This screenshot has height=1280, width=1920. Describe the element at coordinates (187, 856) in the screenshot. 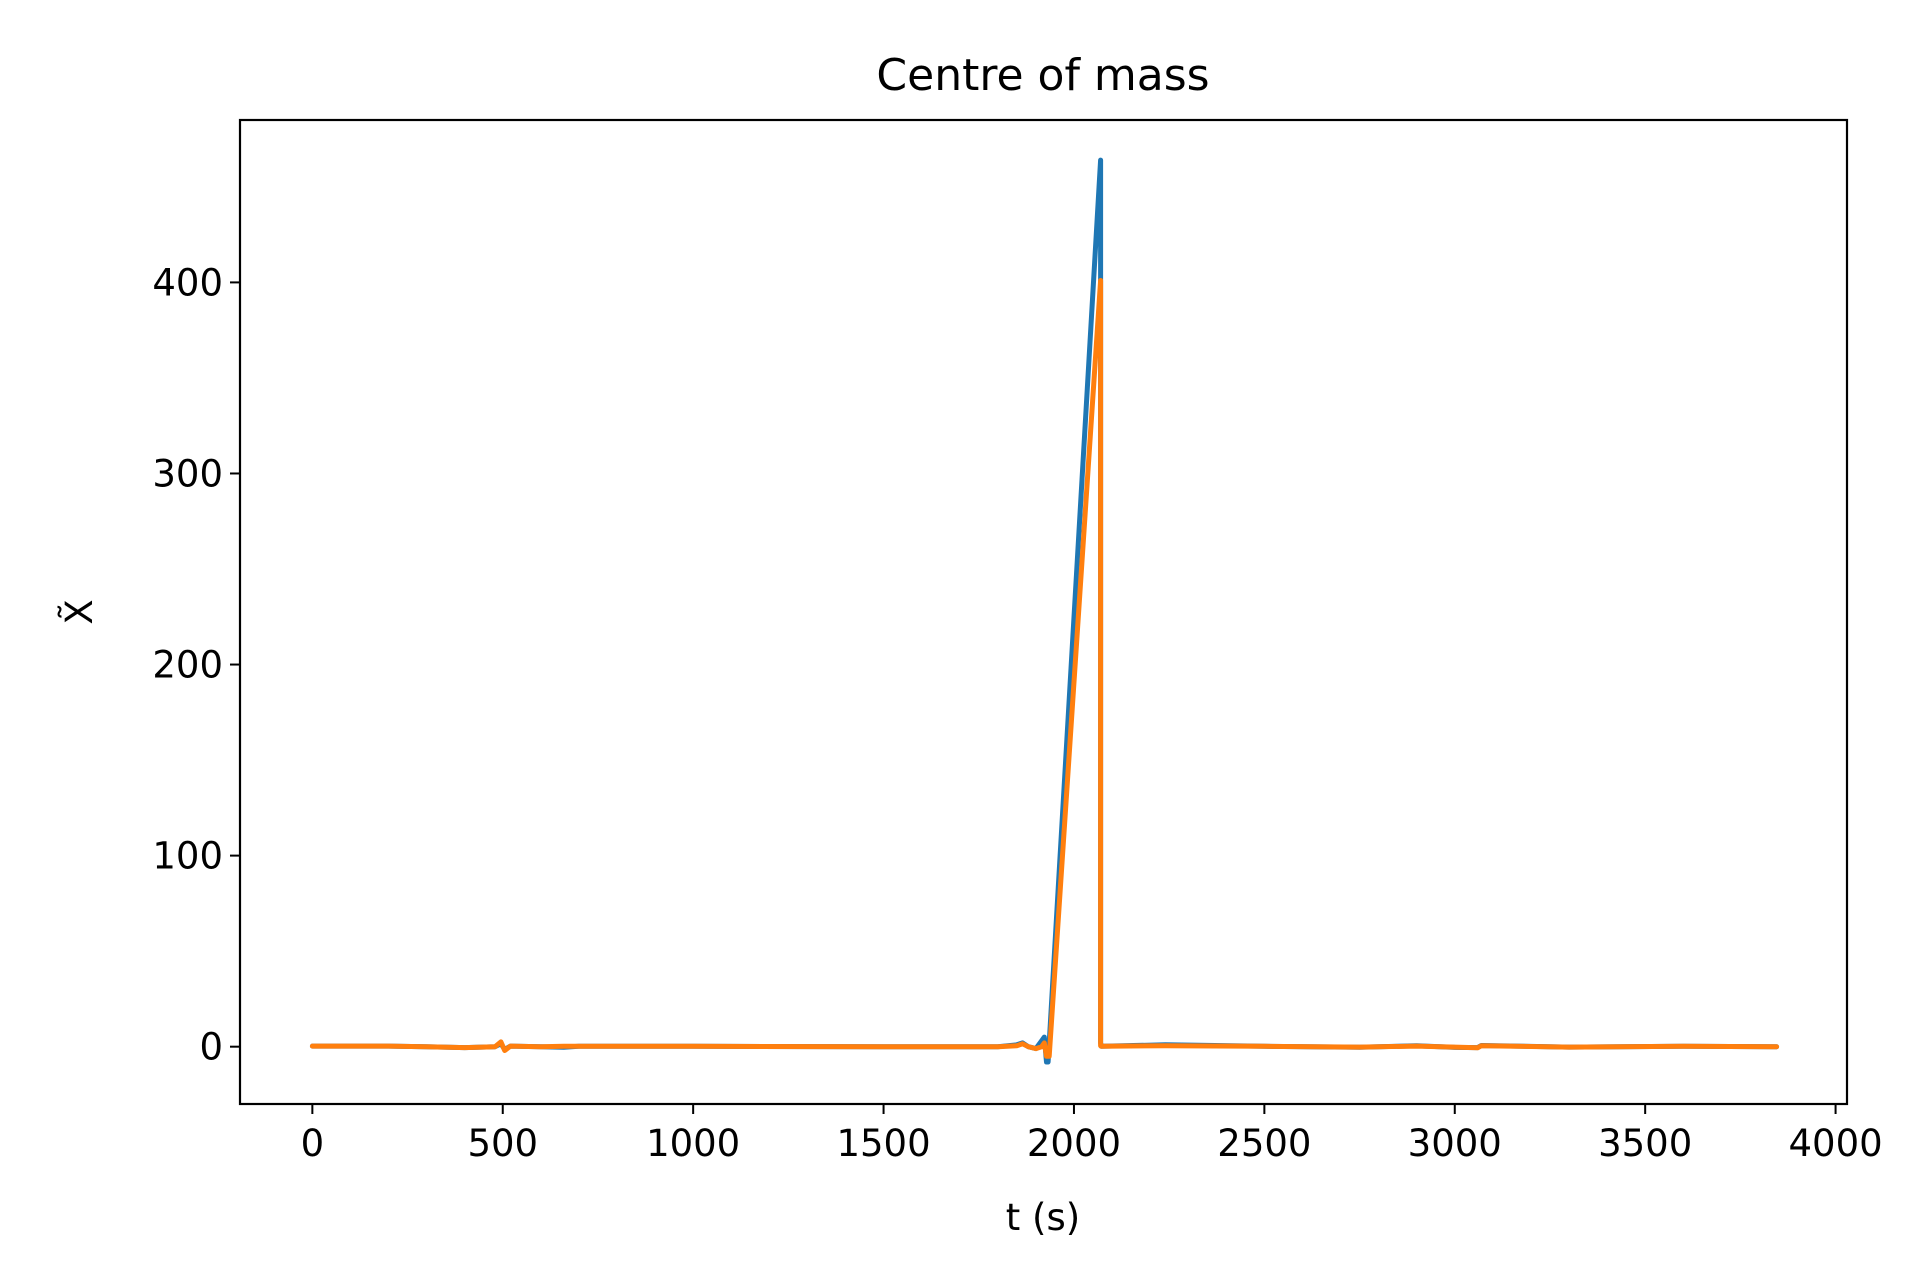

I see `y-tick-label: 100` at that location.